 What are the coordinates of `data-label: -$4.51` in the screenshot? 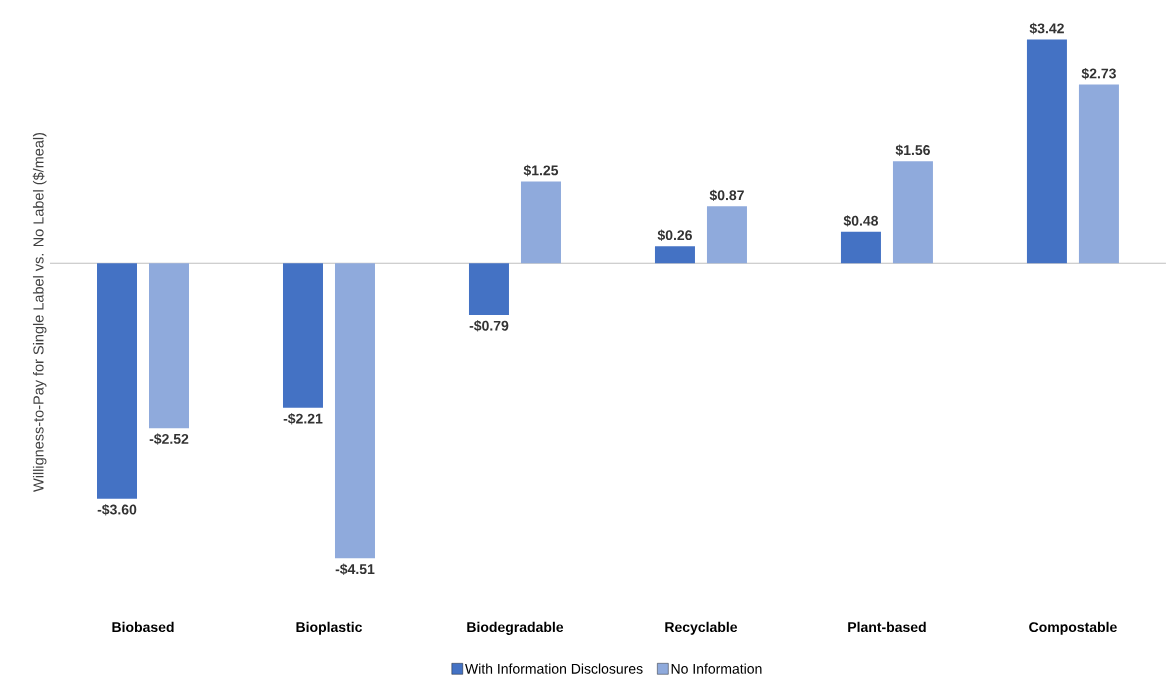 It's located at (355, 569).